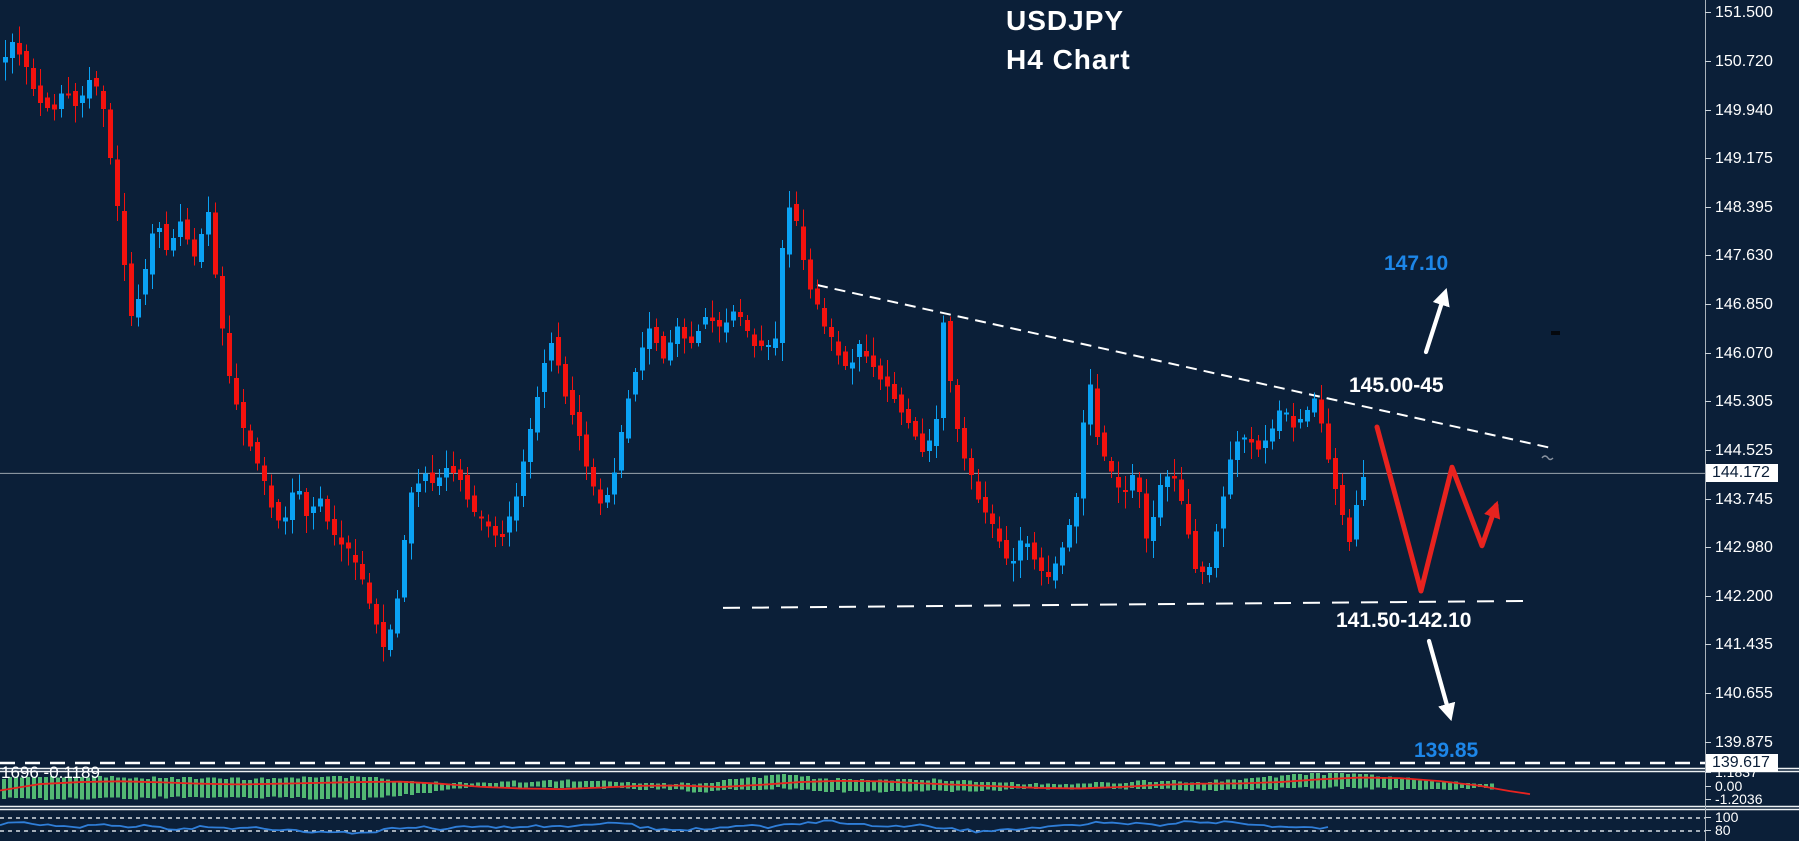 This screenshot has height=841, width=1799. Describe the element at coordinates (1404, 620) in the screenshot. I see `annotation-support-zone: 141.50-142.10` at that location.